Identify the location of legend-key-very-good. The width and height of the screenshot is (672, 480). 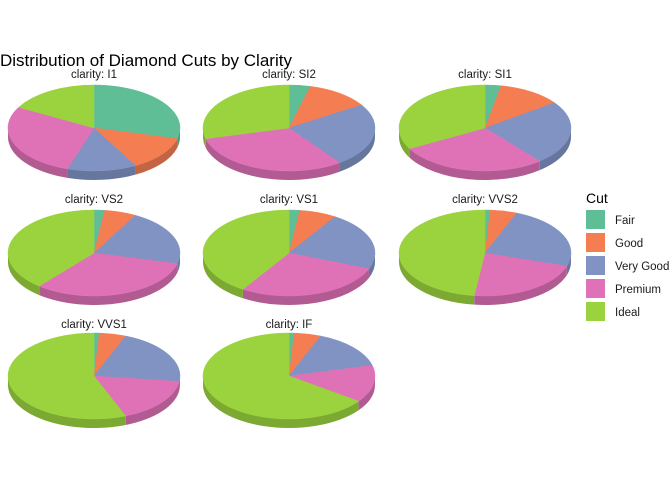
(595, 265).